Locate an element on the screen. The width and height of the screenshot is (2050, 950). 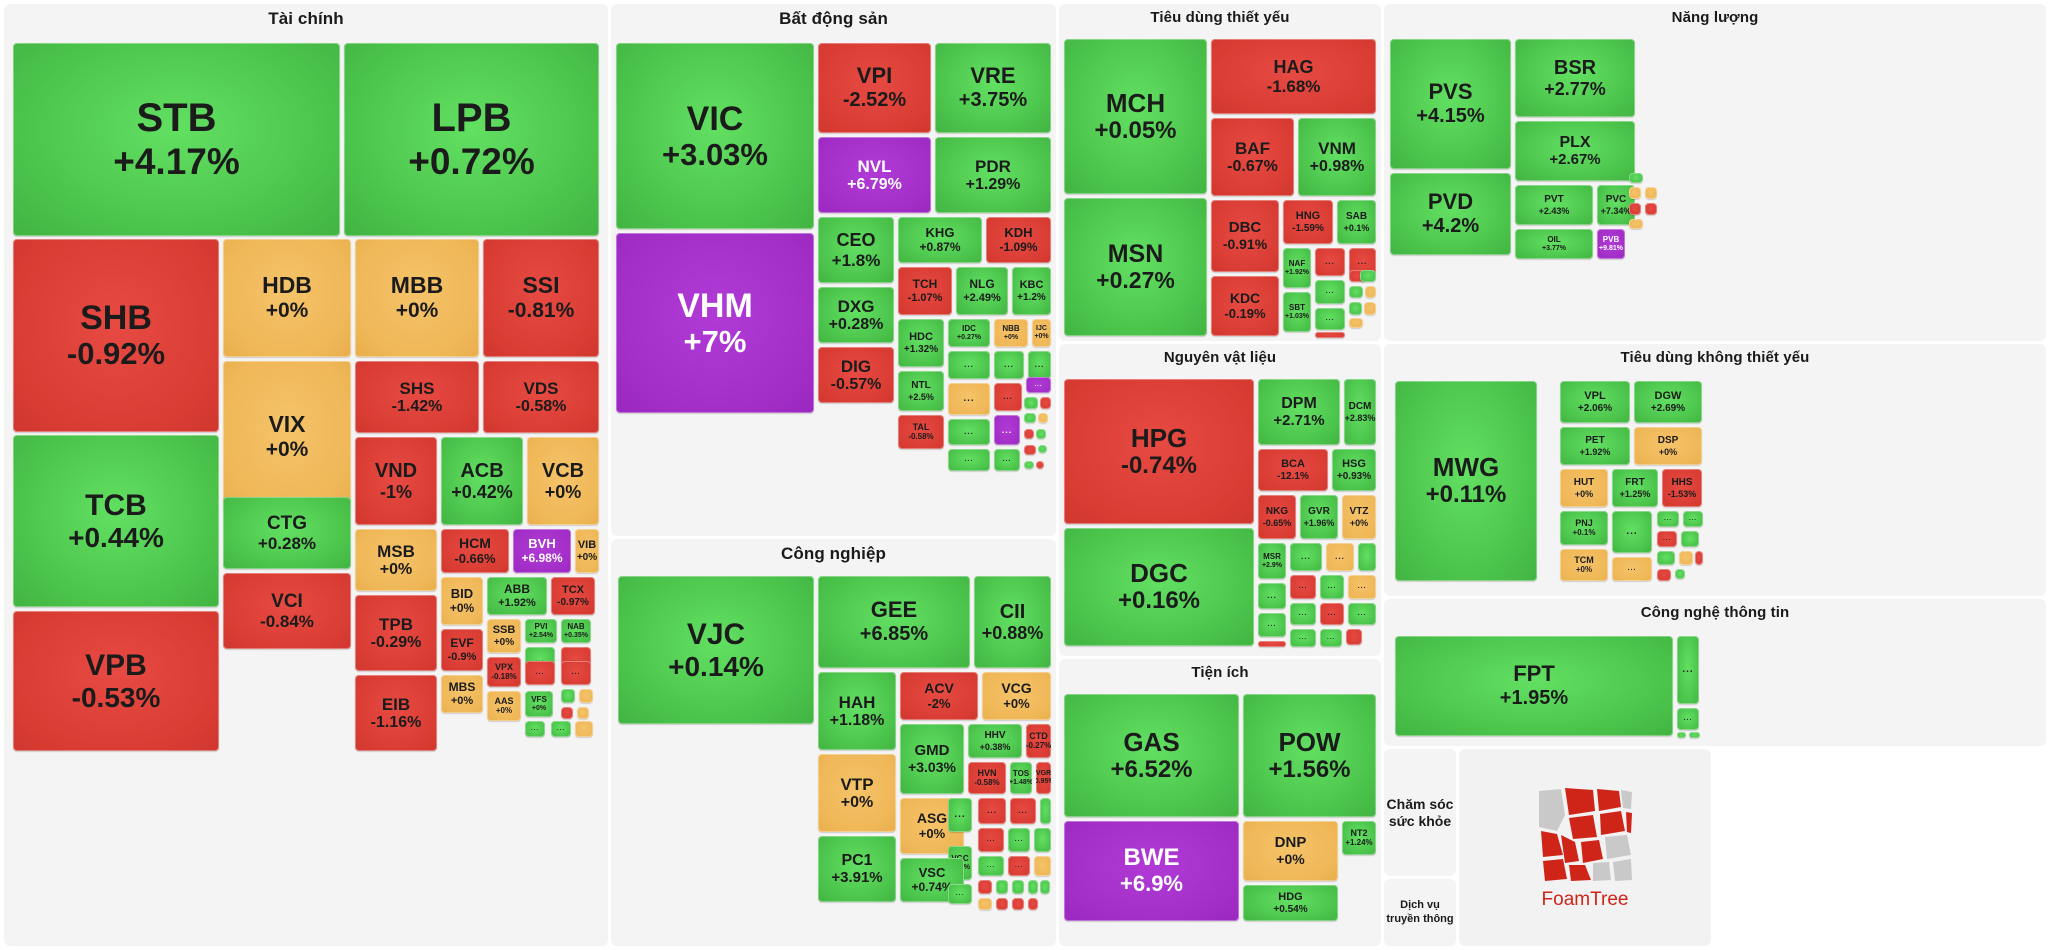
panel-media: Dịch vụ truyền thông is located at coordinates (1420, 912).